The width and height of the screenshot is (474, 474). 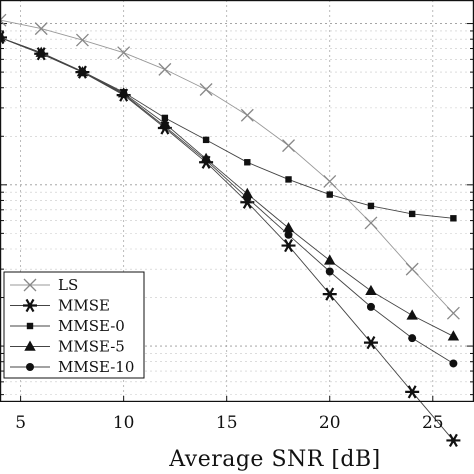 I want to click on legend-item: MMSE-0, so click(x=67, y=326).